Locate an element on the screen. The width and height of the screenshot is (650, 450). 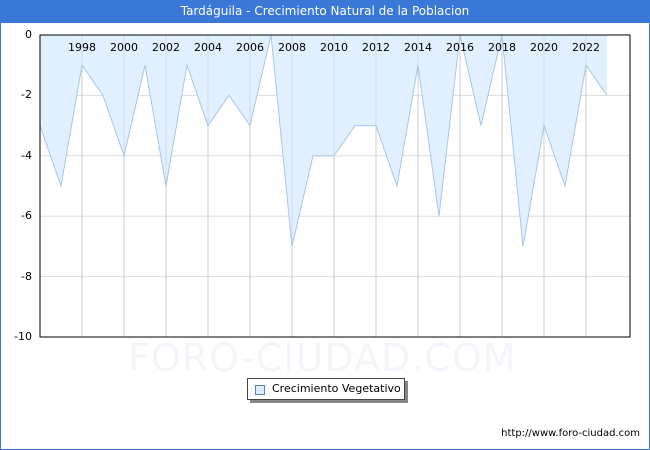
y-tick-label: -6 is located at coordinates (26, 216).